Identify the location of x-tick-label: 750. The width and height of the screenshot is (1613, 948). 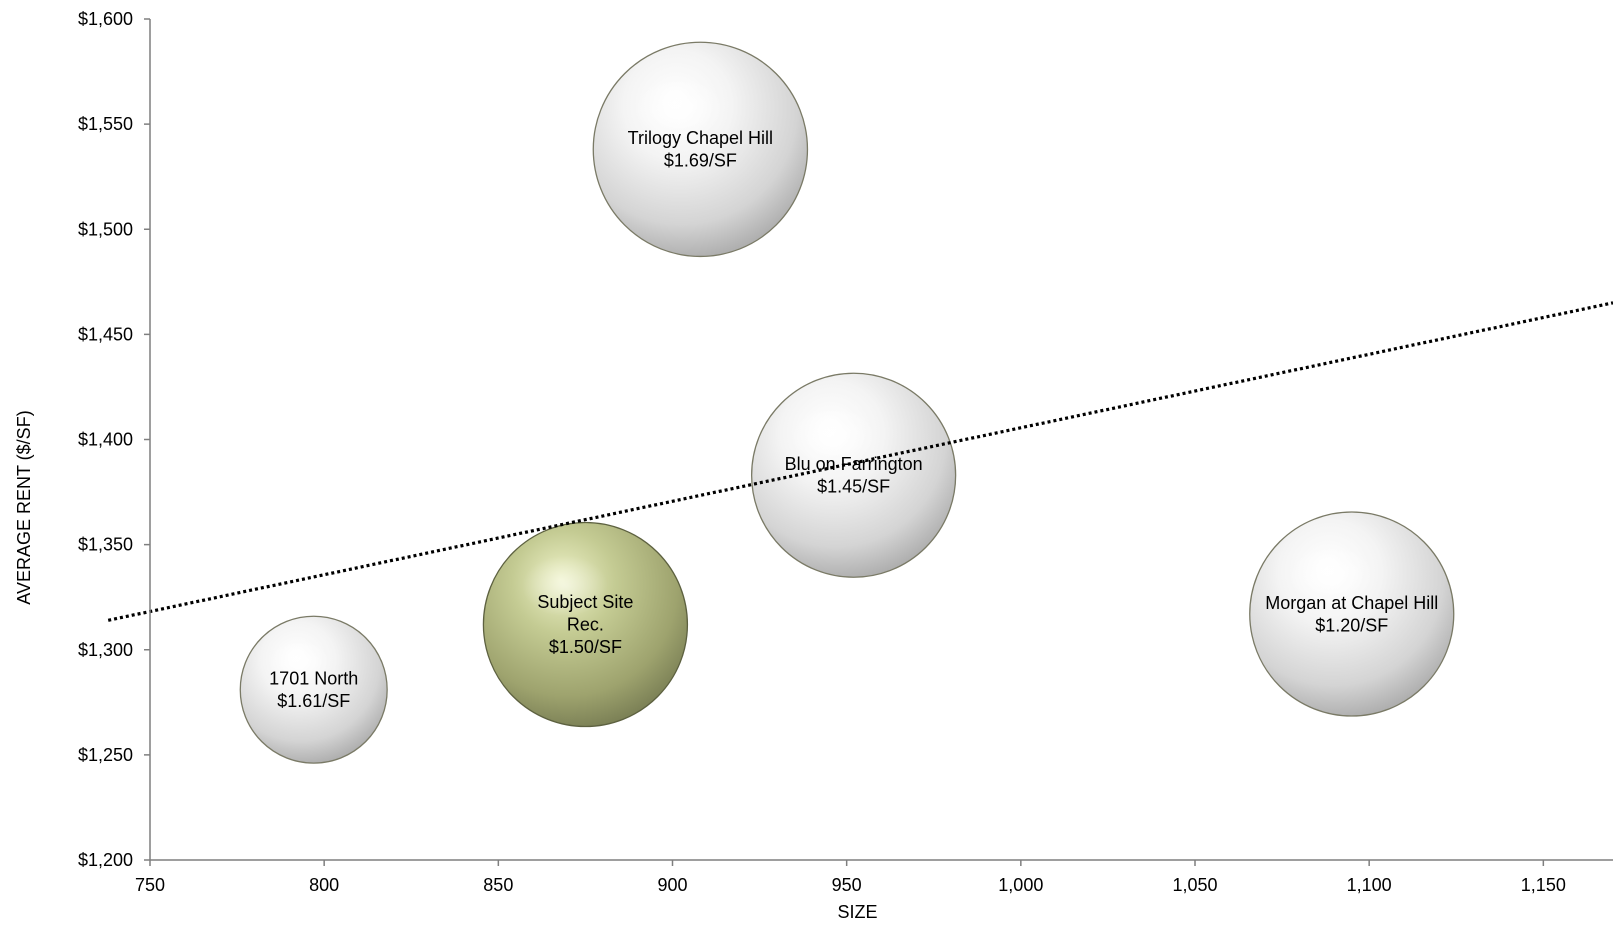
(150, 885).